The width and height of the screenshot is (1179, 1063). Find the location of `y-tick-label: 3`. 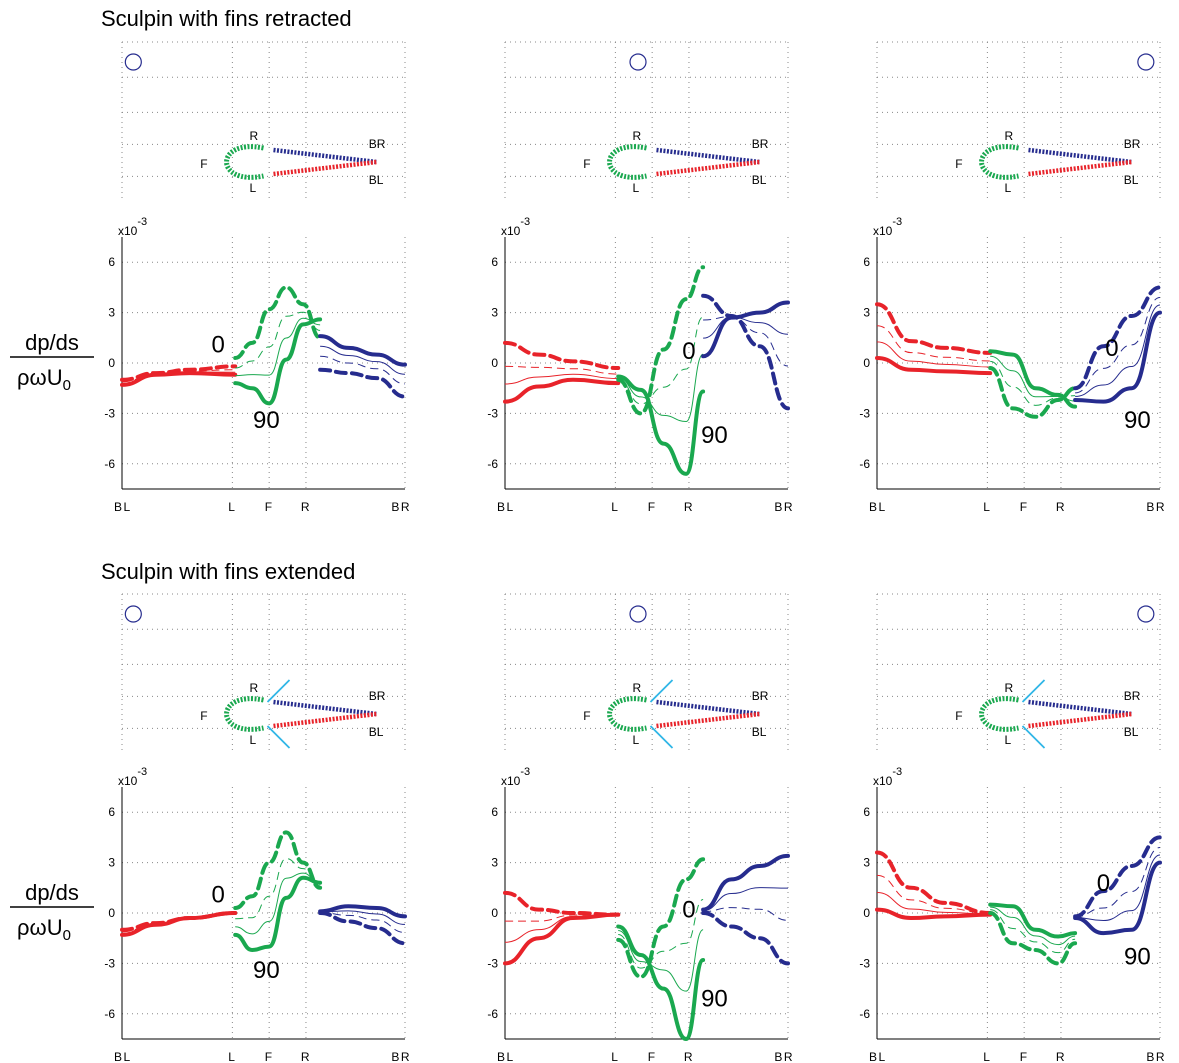

y-tick-label: 3 is located at coordinates (494, 863).